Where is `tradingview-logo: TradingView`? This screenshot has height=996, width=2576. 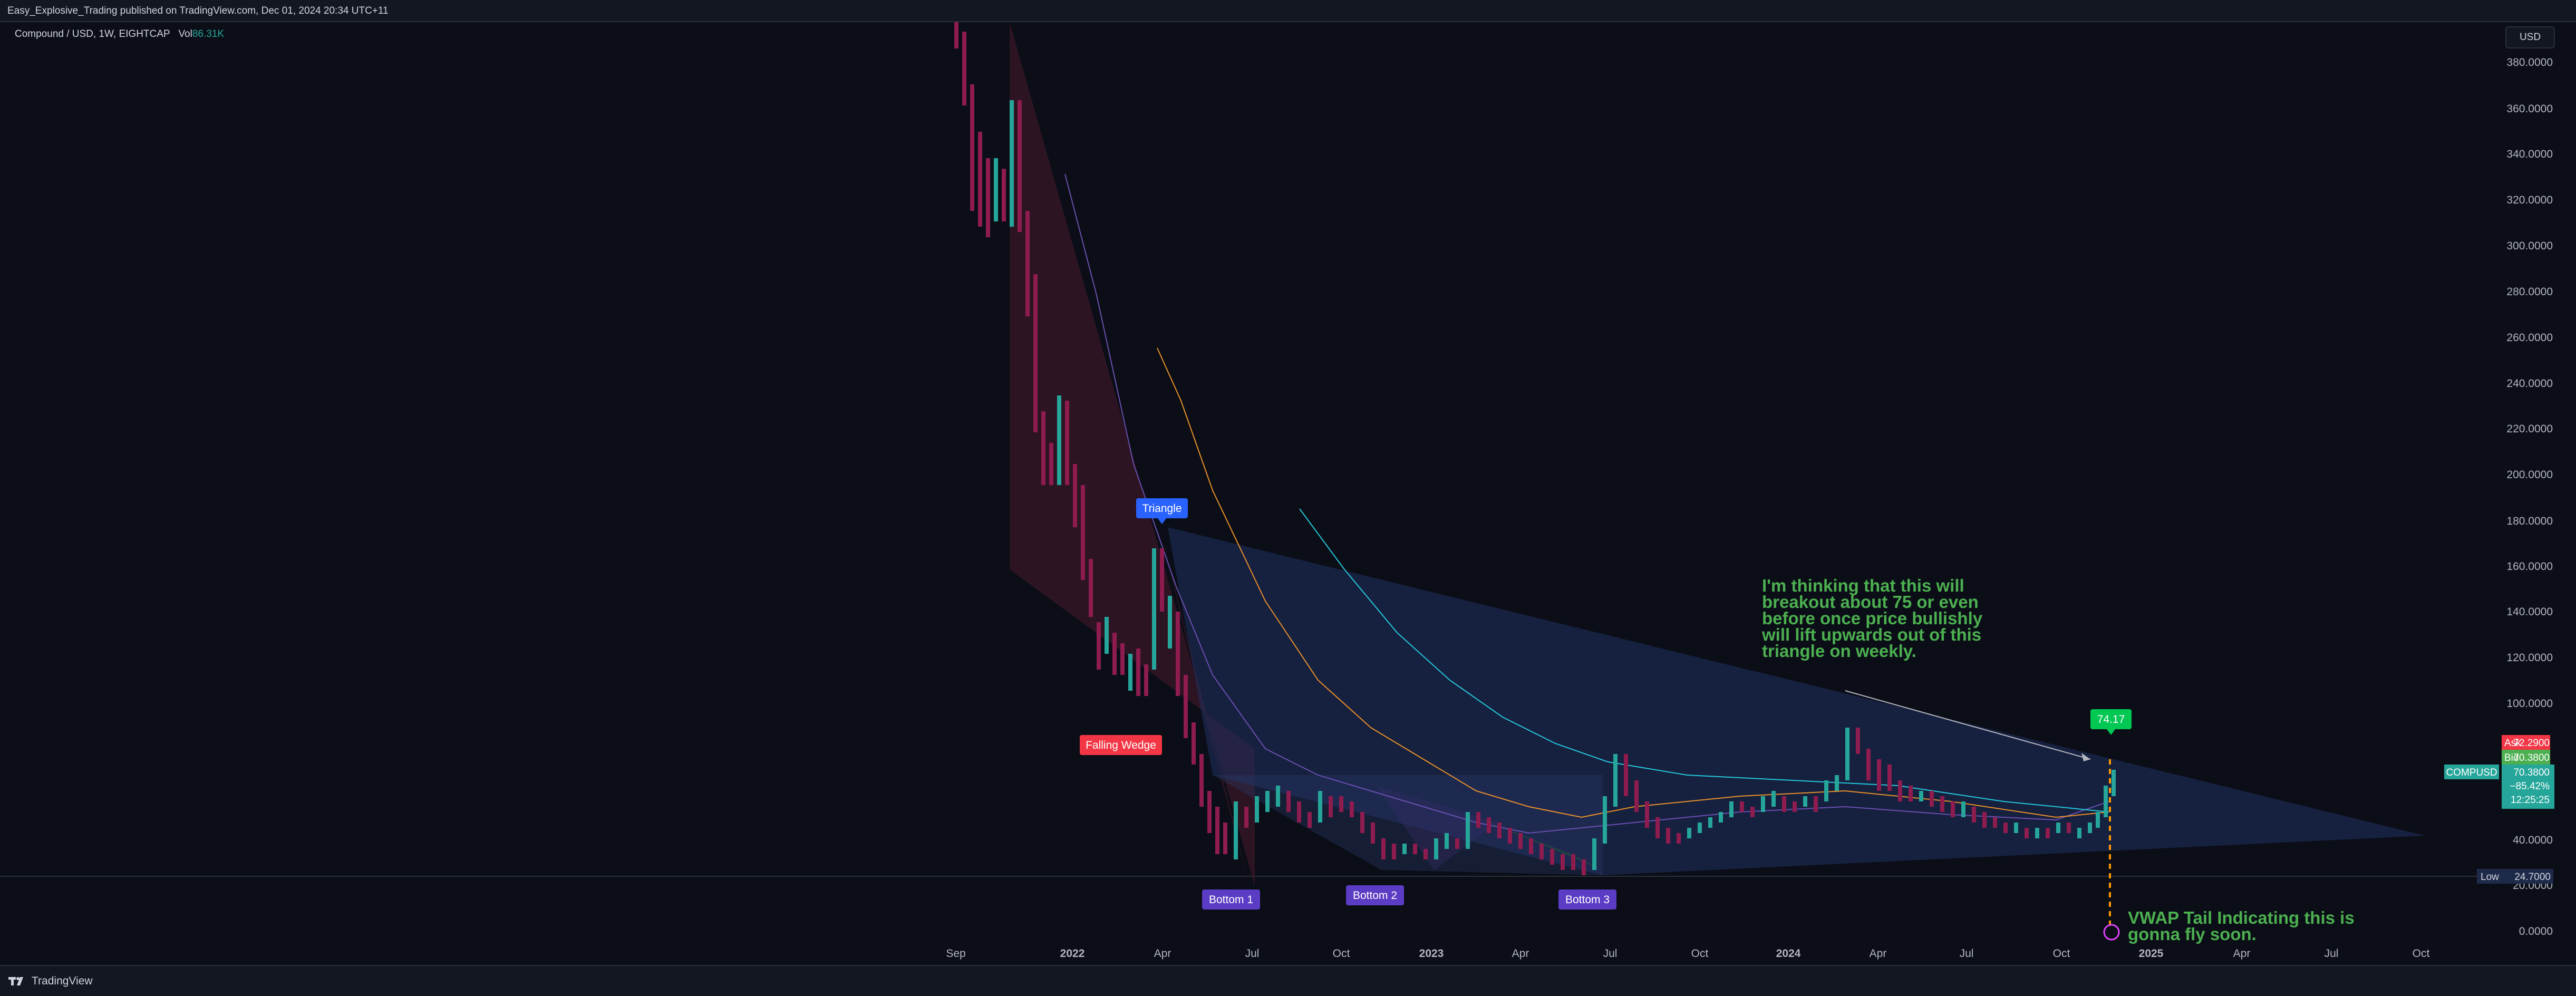
tradingview-logo: TradingView is located at coordinates (50, 981).